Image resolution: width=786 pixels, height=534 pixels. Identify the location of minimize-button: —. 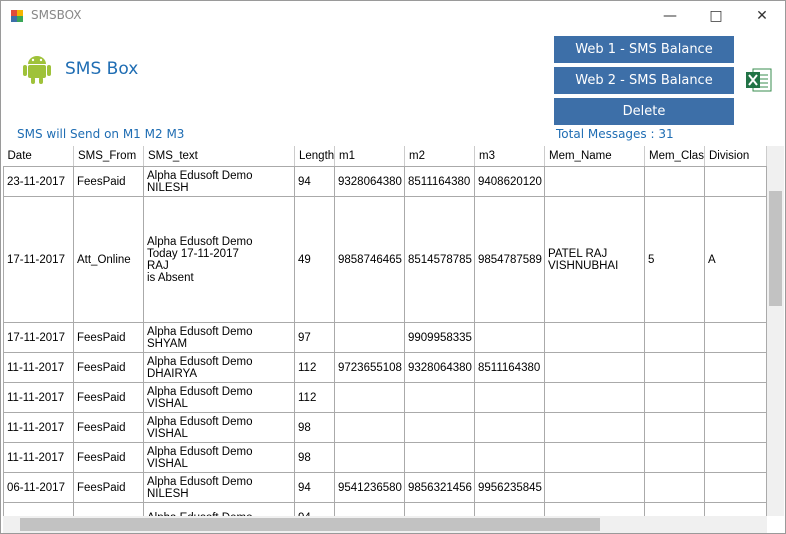
(670, 16).